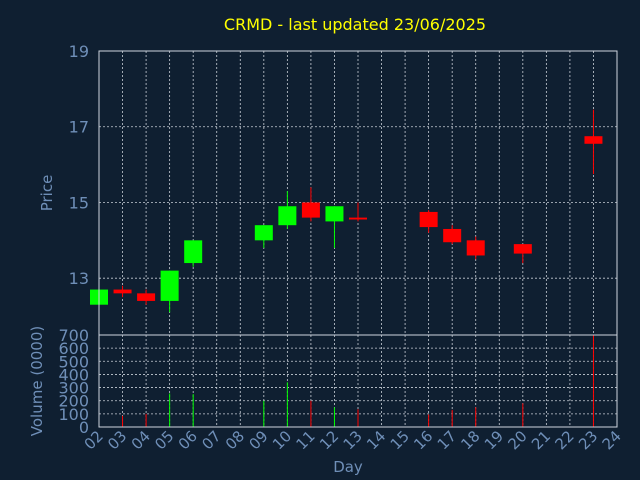 The image size is (640, 480). I want to click on price-y-tick-label: 15, so click(79, 202).